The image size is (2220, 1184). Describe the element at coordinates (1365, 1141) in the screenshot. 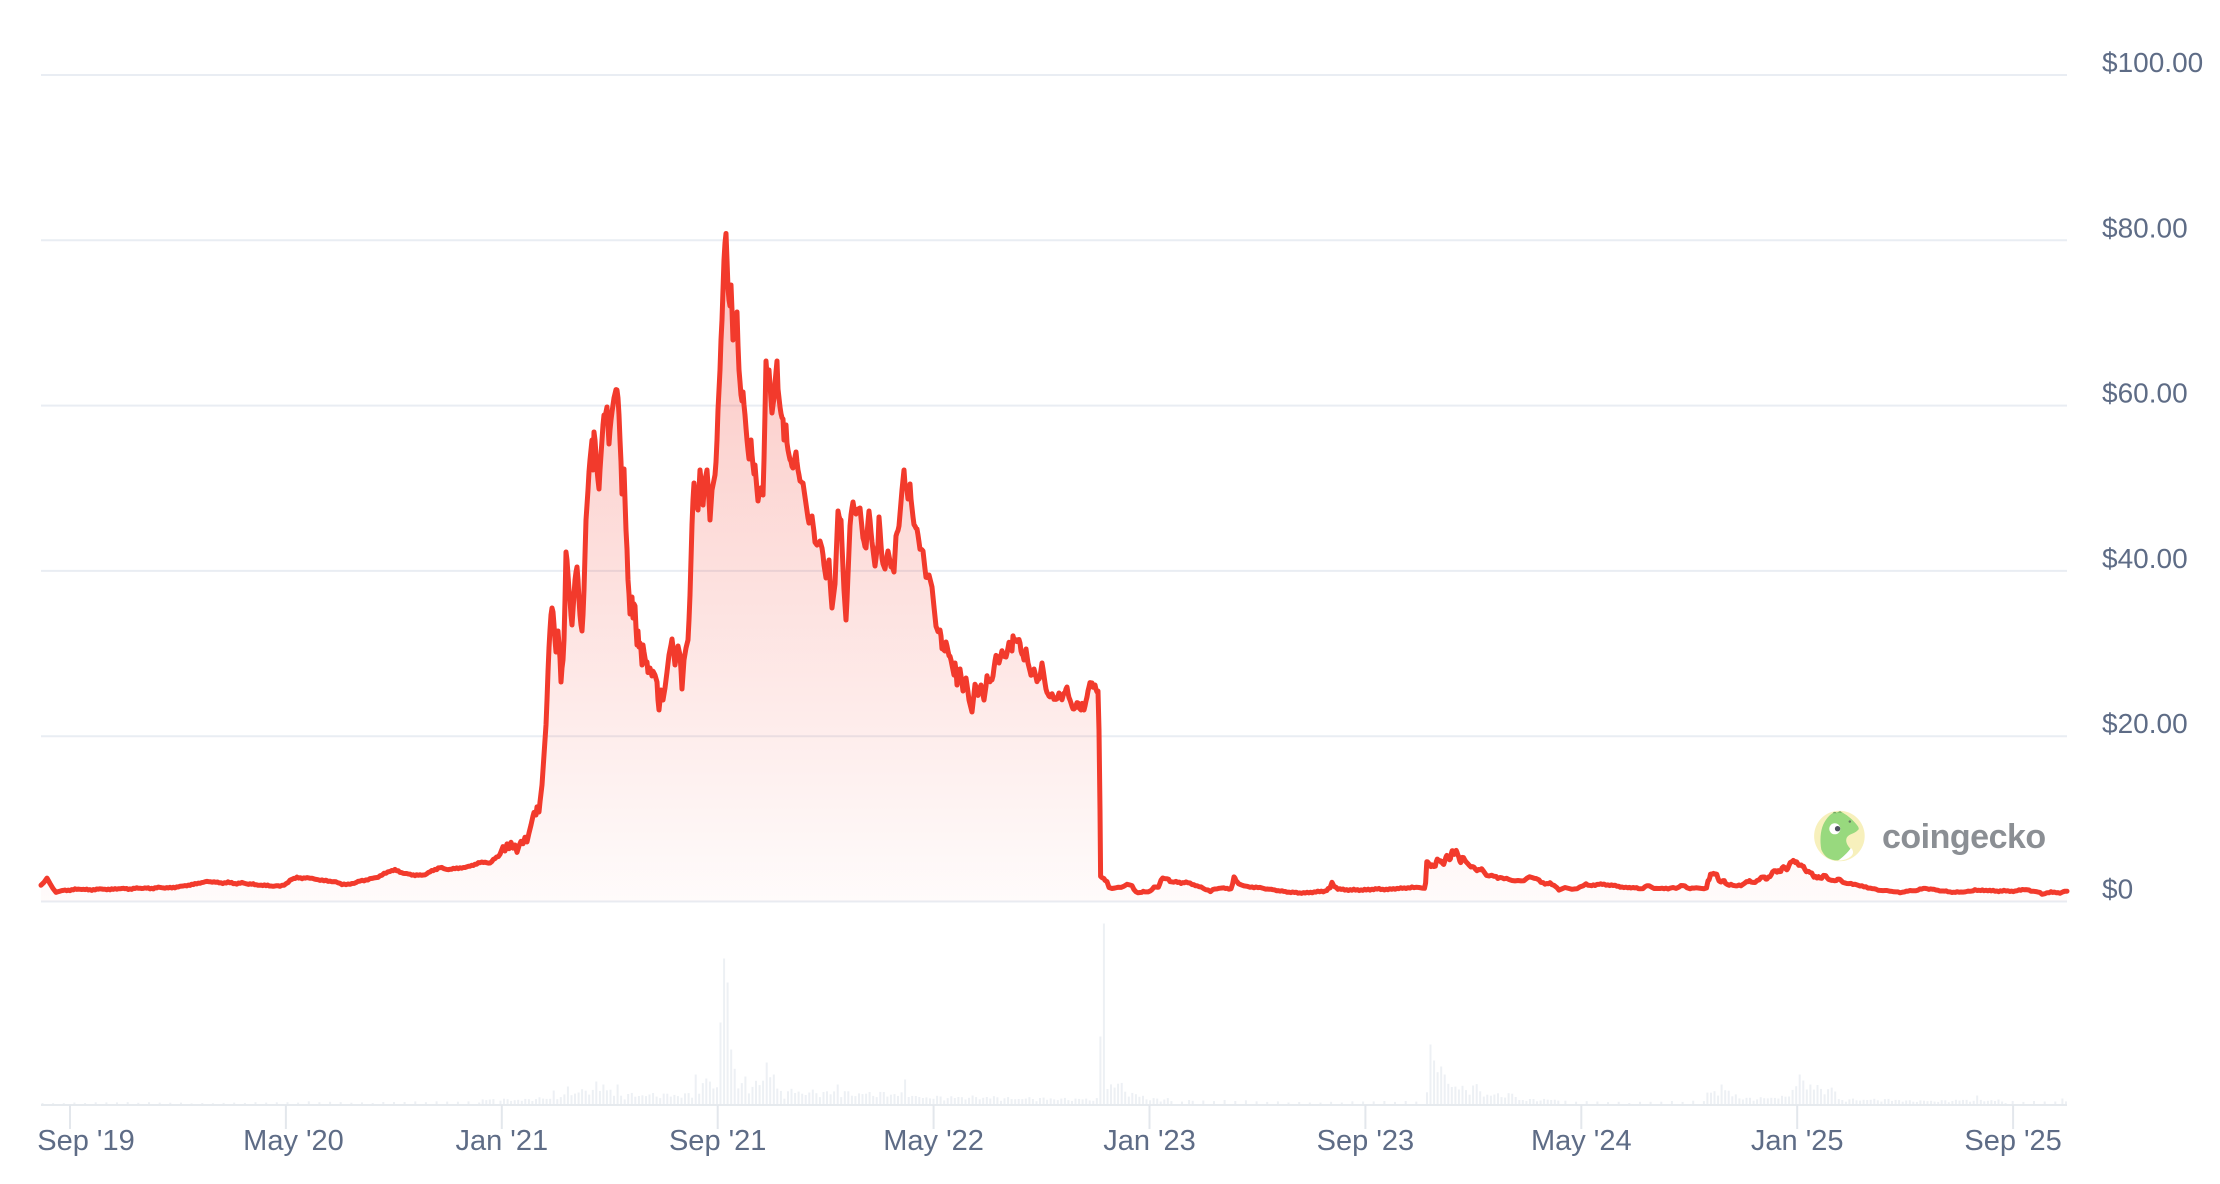

I see `svg-text: Sep '23` at that location.